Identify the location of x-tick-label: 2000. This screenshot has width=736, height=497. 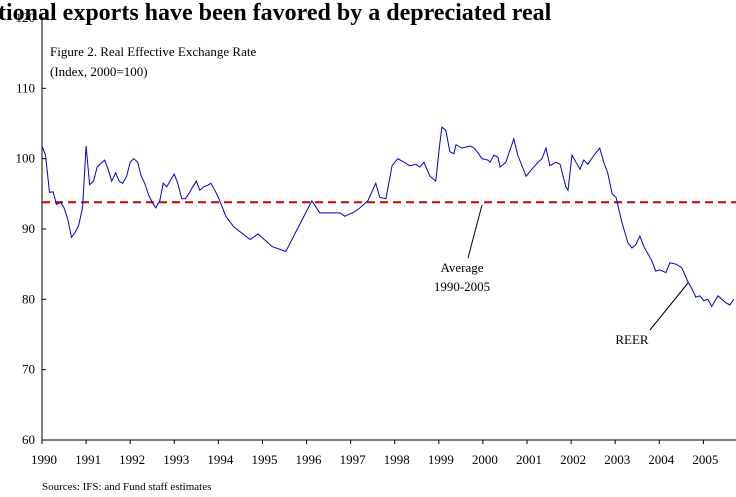
(485, 459).